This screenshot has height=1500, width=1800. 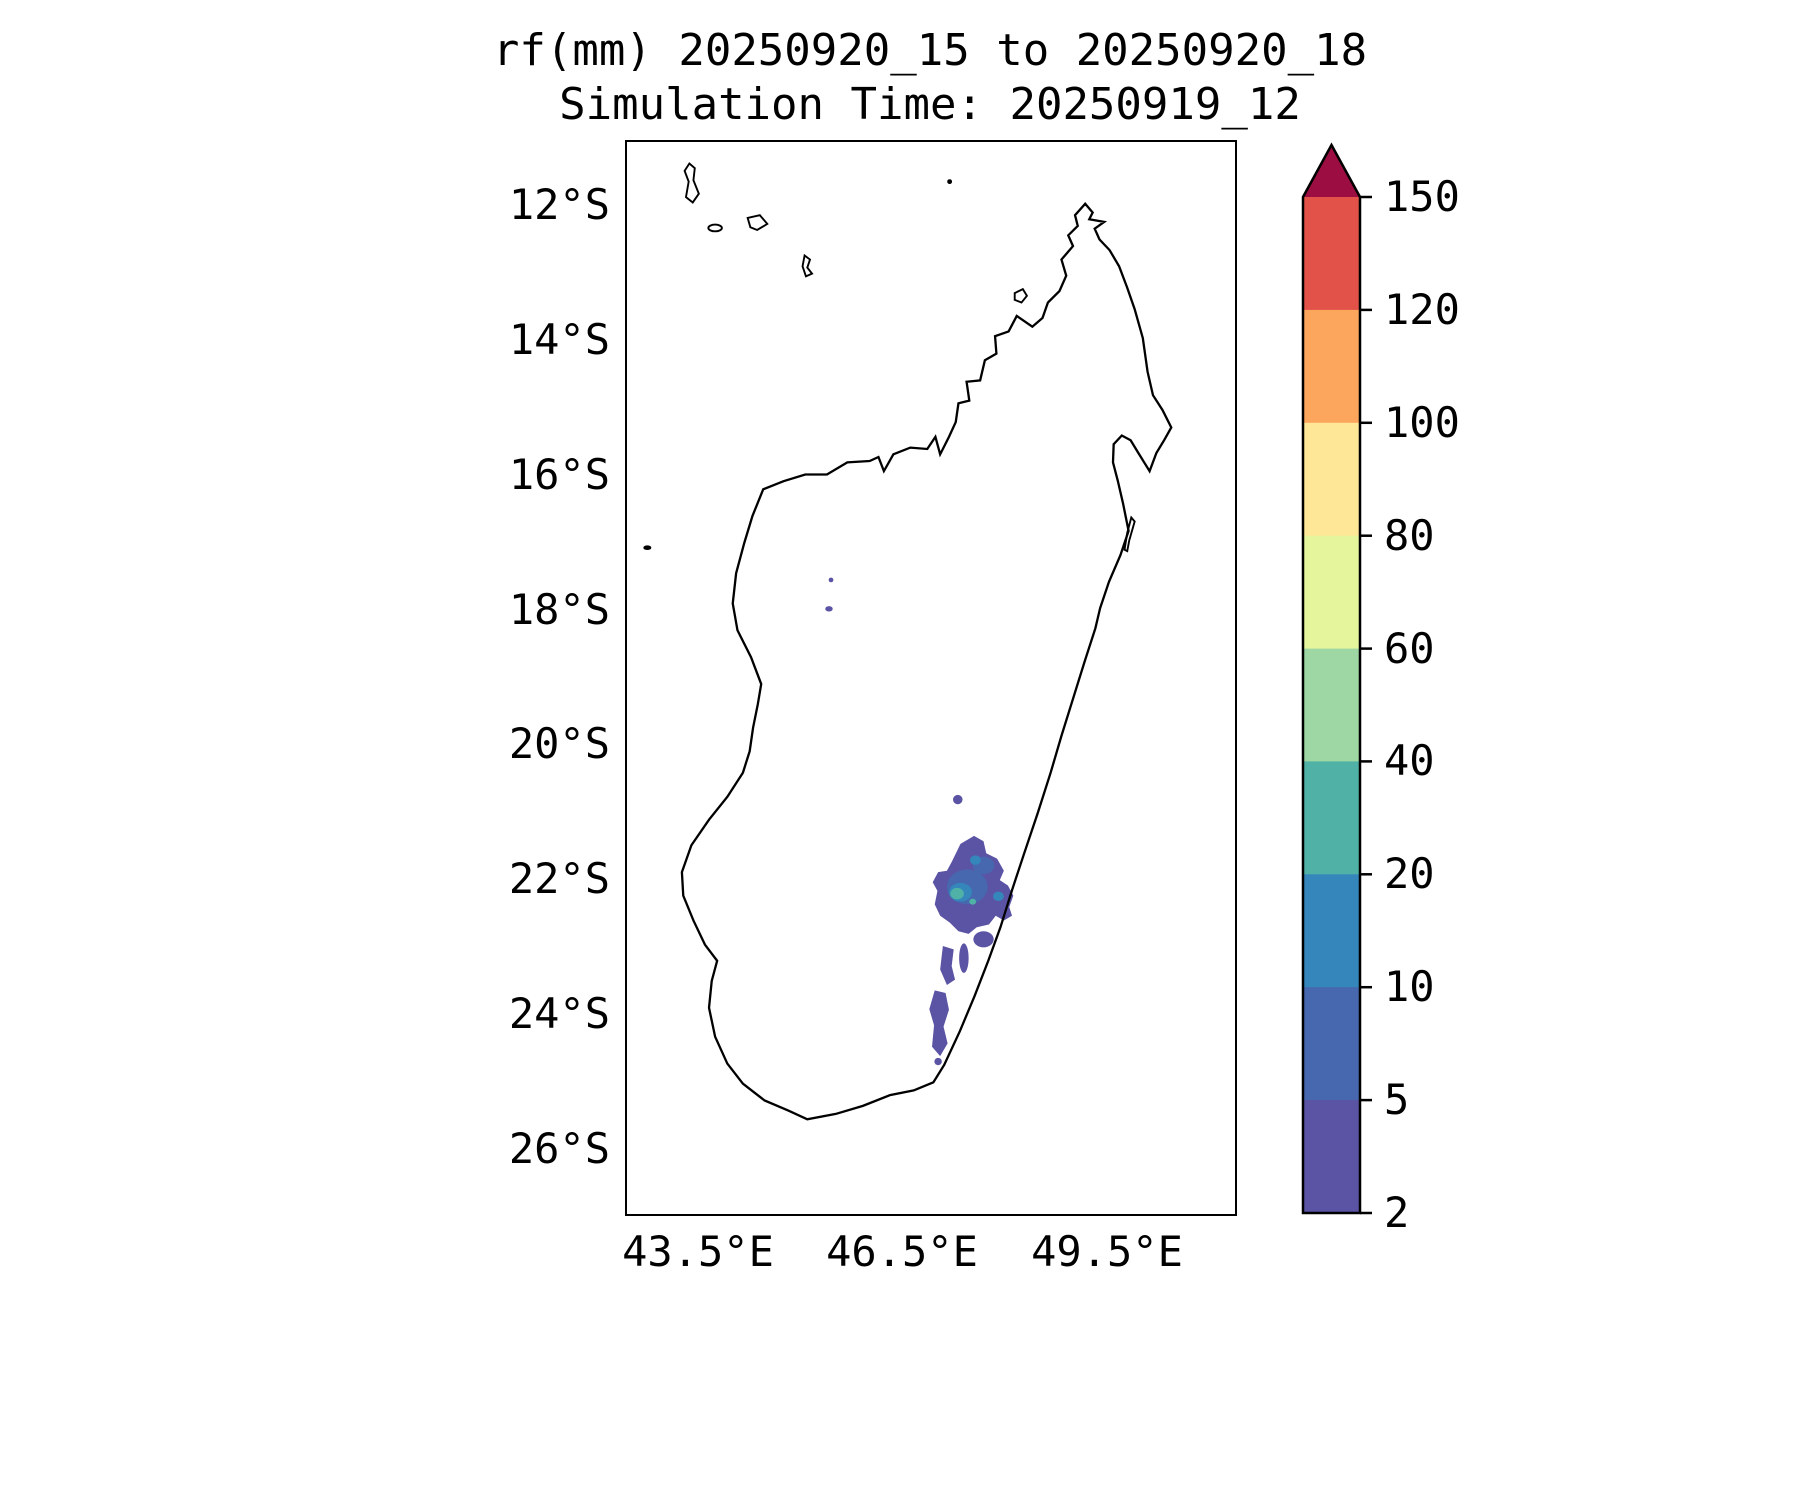 I want to click on rain-inner-20-40-b, so click(x=973, y=901).